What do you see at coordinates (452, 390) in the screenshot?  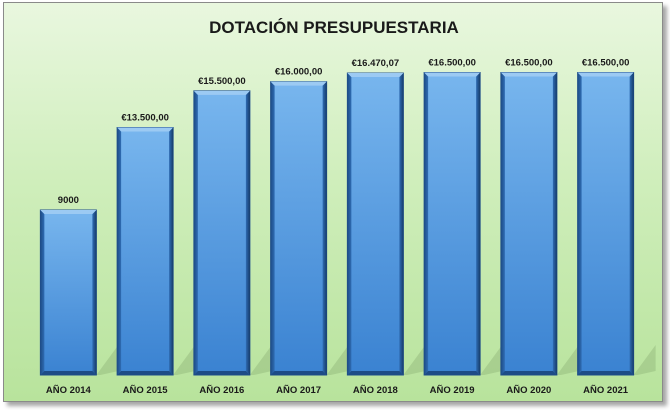 I see `x-tick-label: AÑO 2019` at bounding box center [452, 390].